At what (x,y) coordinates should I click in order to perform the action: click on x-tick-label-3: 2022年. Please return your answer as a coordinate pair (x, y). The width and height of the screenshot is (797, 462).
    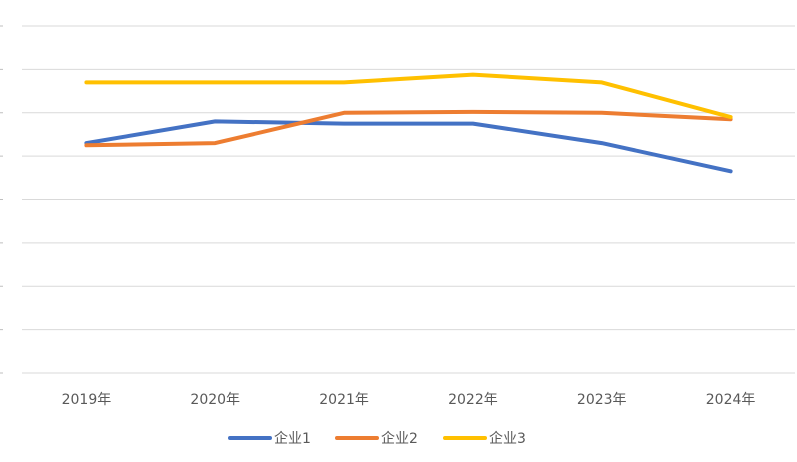
    Looking at the image, I should click on (473, 400).